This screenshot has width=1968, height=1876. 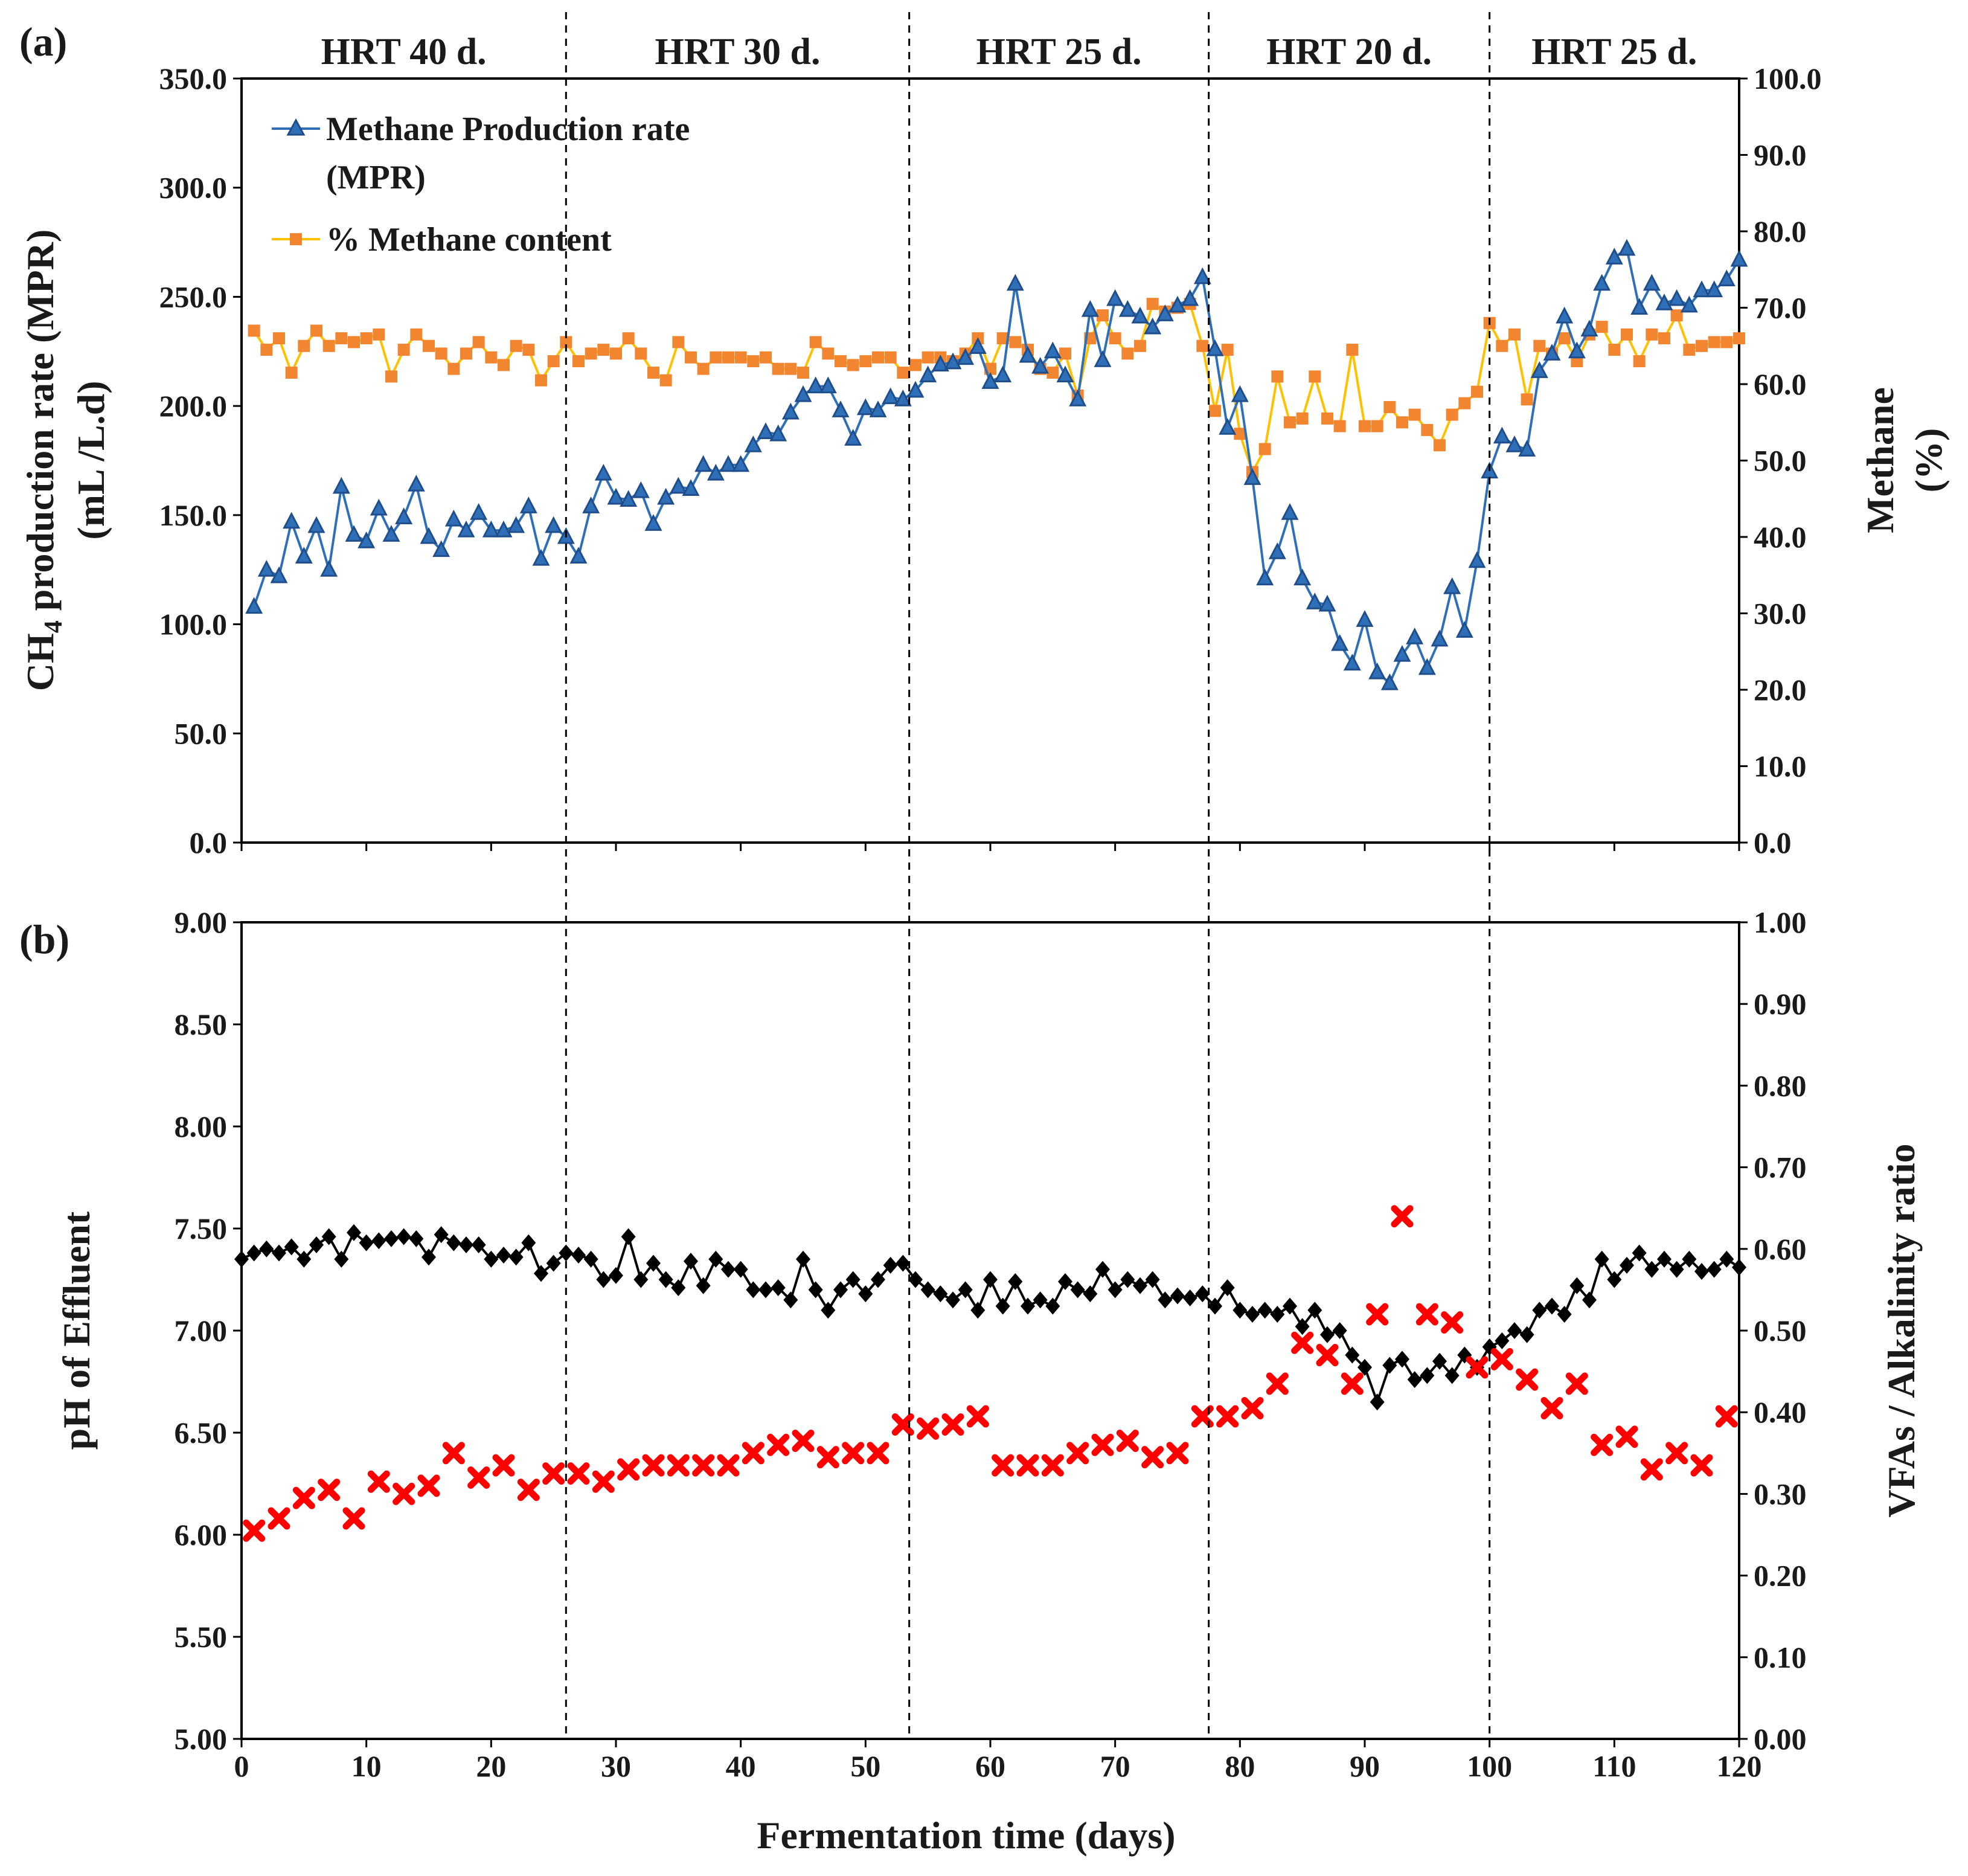 I want to click on y-tick-label: 200.0, so click(x=193, y=406).